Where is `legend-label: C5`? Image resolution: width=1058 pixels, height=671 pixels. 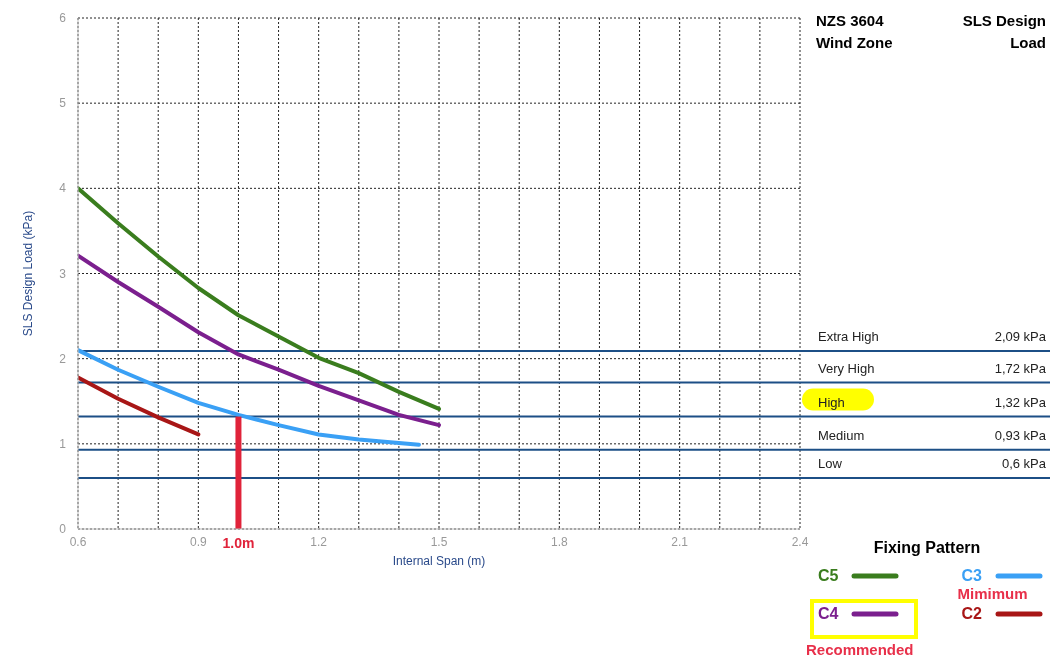
legend-label: C5 is located at coordinates (828, 575).